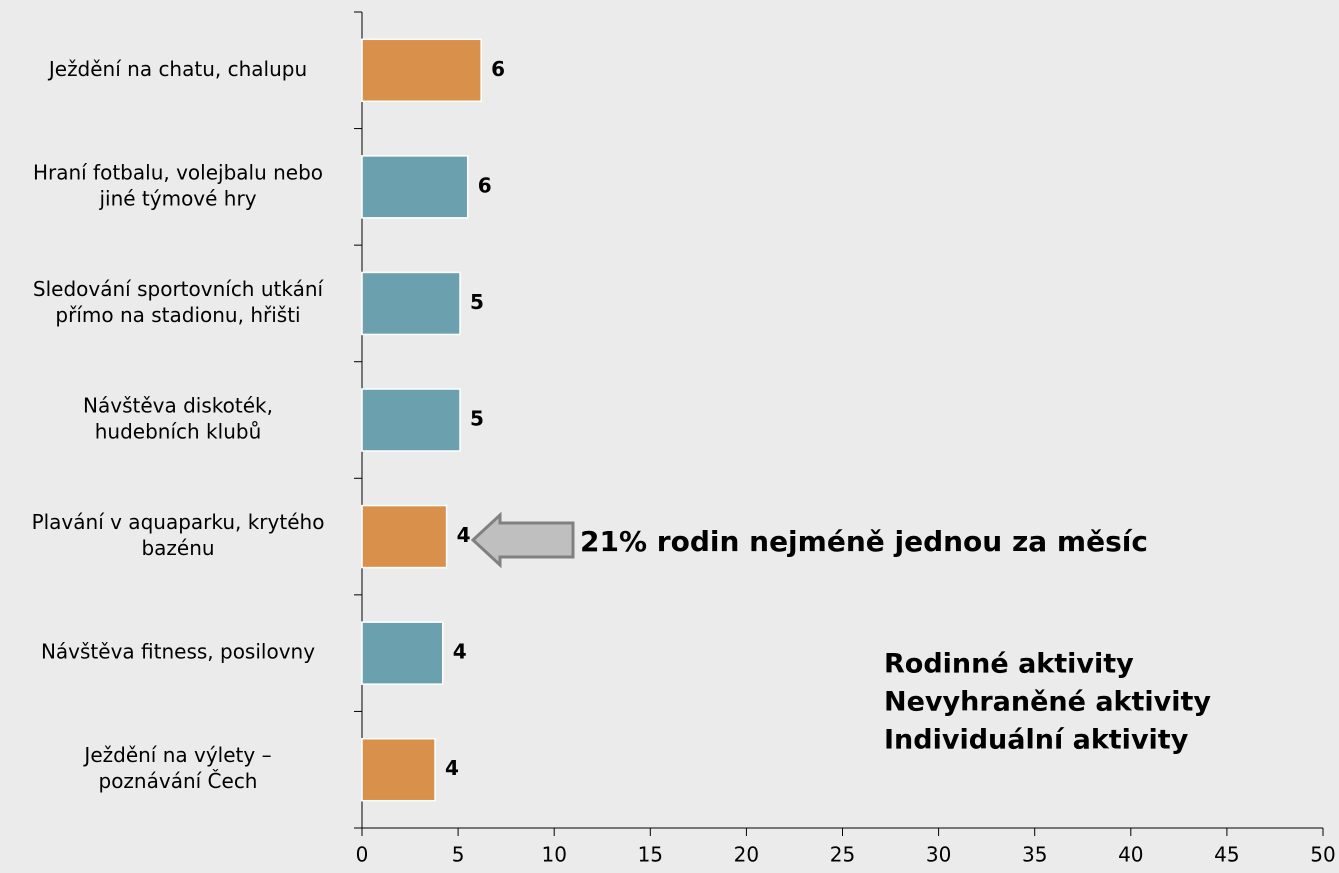 The height and width of the screenshot is (873, 1339). Describe the element at coordinates (1130, 855) in the screenshot. I see `x-tick-label: 40` at that location.